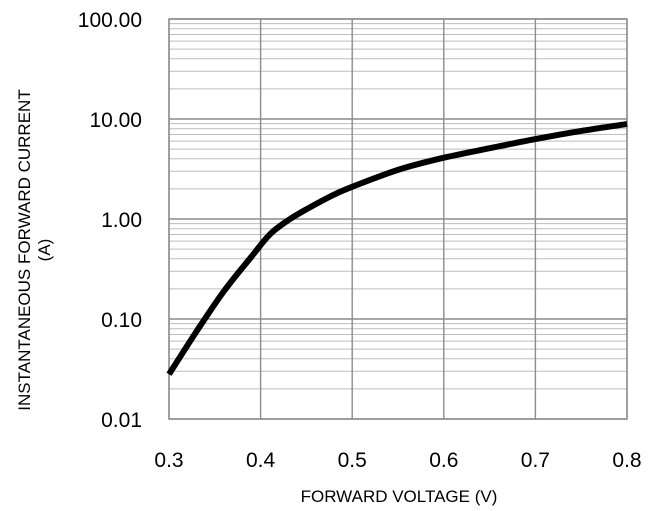 The height and width of the screenshot is (511, 663). Describe the element at coordinates (626, 460) in the screenshot. I see `x-tick-label: 0.8` at that location.